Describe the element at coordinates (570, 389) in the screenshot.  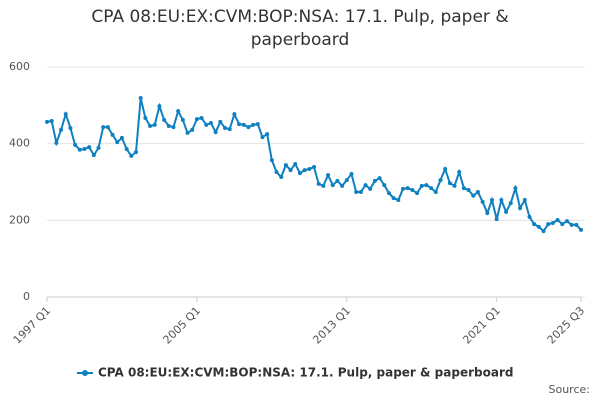
I see `source: Source:` at that location.